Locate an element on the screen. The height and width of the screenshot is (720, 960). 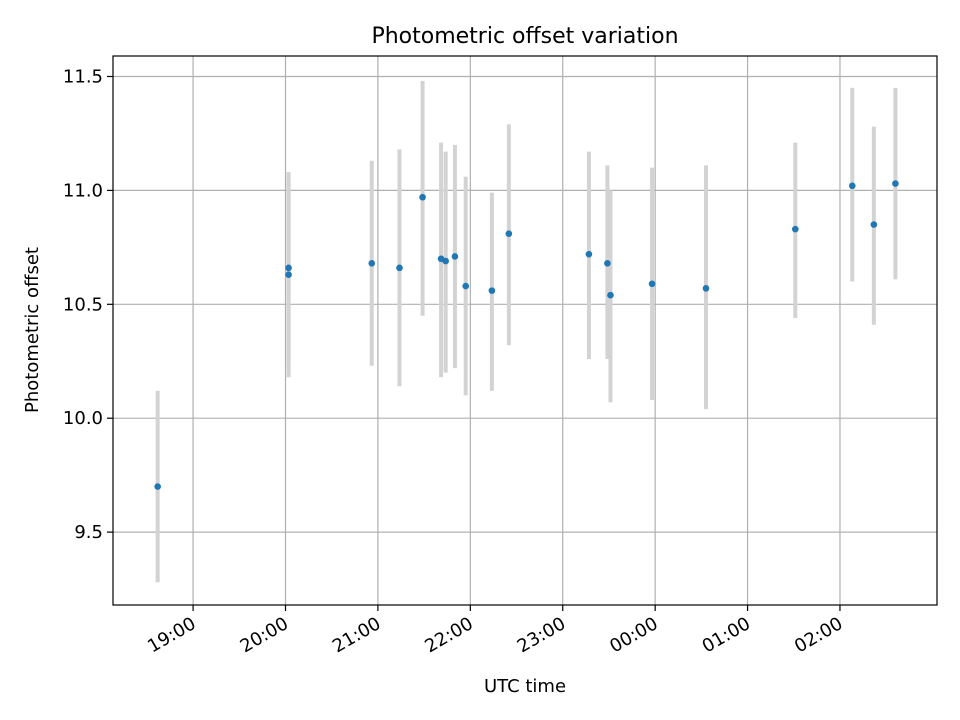
chart-title: Photometric offset variation is located at coordinates (524, 36).